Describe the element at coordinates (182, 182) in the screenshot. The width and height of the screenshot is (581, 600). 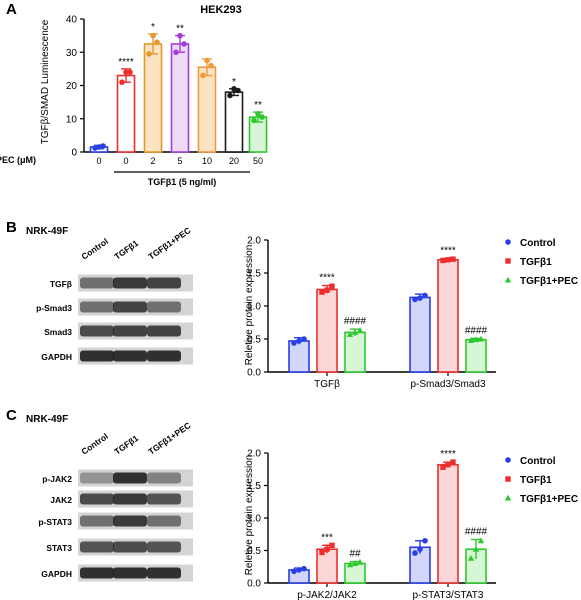
I see `chart-a-bracket-label: TGFβ1 (5 ng/ml)` at that location.